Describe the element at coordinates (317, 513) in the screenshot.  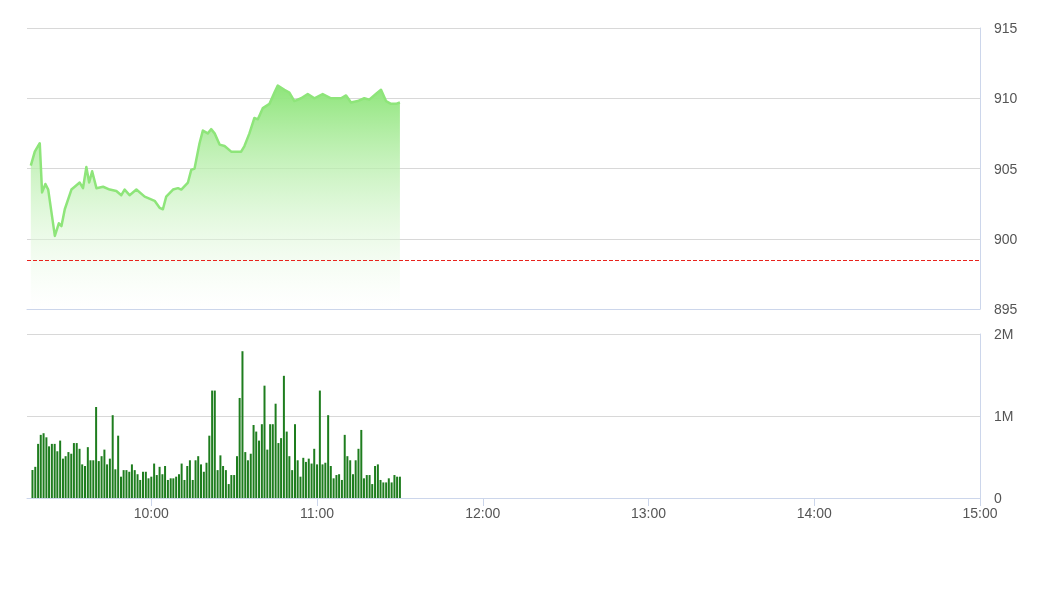
I see `x-tick-label: 11:00` at that location.